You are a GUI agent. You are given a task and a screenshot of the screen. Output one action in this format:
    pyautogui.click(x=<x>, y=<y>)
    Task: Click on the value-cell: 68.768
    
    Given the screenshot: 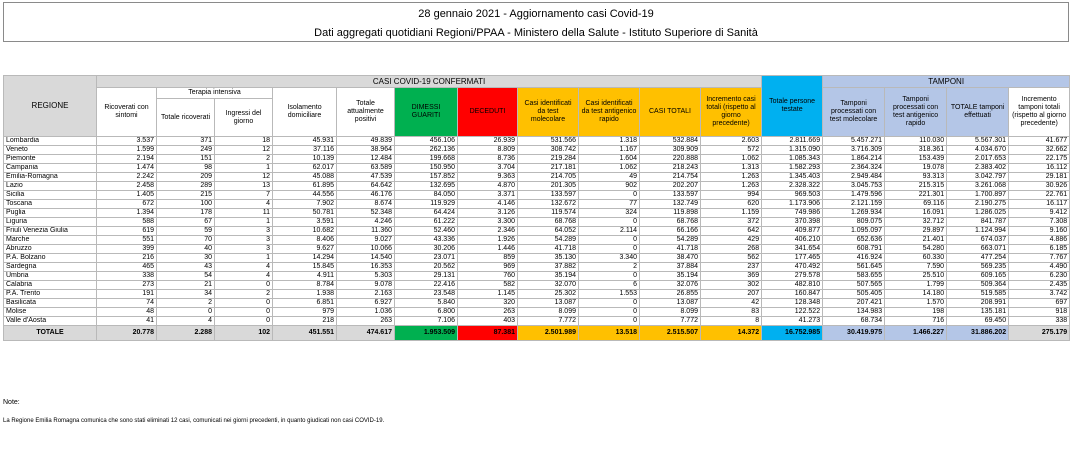 What is the action you would take?
    pyautogui.click(x=670, y=222)
    